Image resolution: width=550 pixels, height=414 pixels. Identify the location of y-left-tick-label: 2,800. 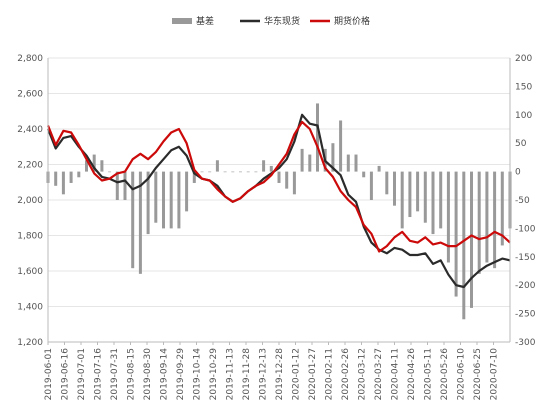
(30, 59).